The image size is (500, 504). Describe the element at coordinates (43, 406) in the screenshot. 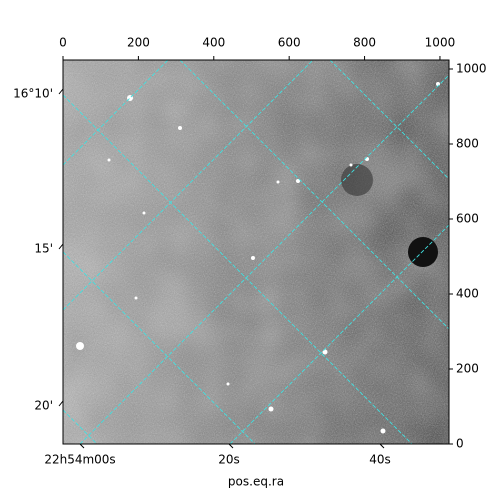

I see `wcs-y-label: 20'` at that location.